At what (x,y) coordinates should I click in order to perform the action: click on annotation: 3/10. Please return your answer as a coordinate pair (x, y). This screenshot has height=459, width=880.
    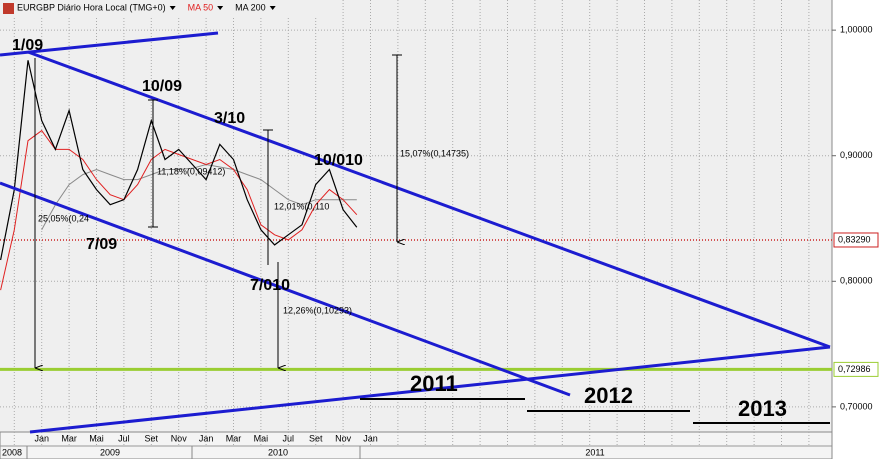
    Looking at the image, I should click on (229, 118).